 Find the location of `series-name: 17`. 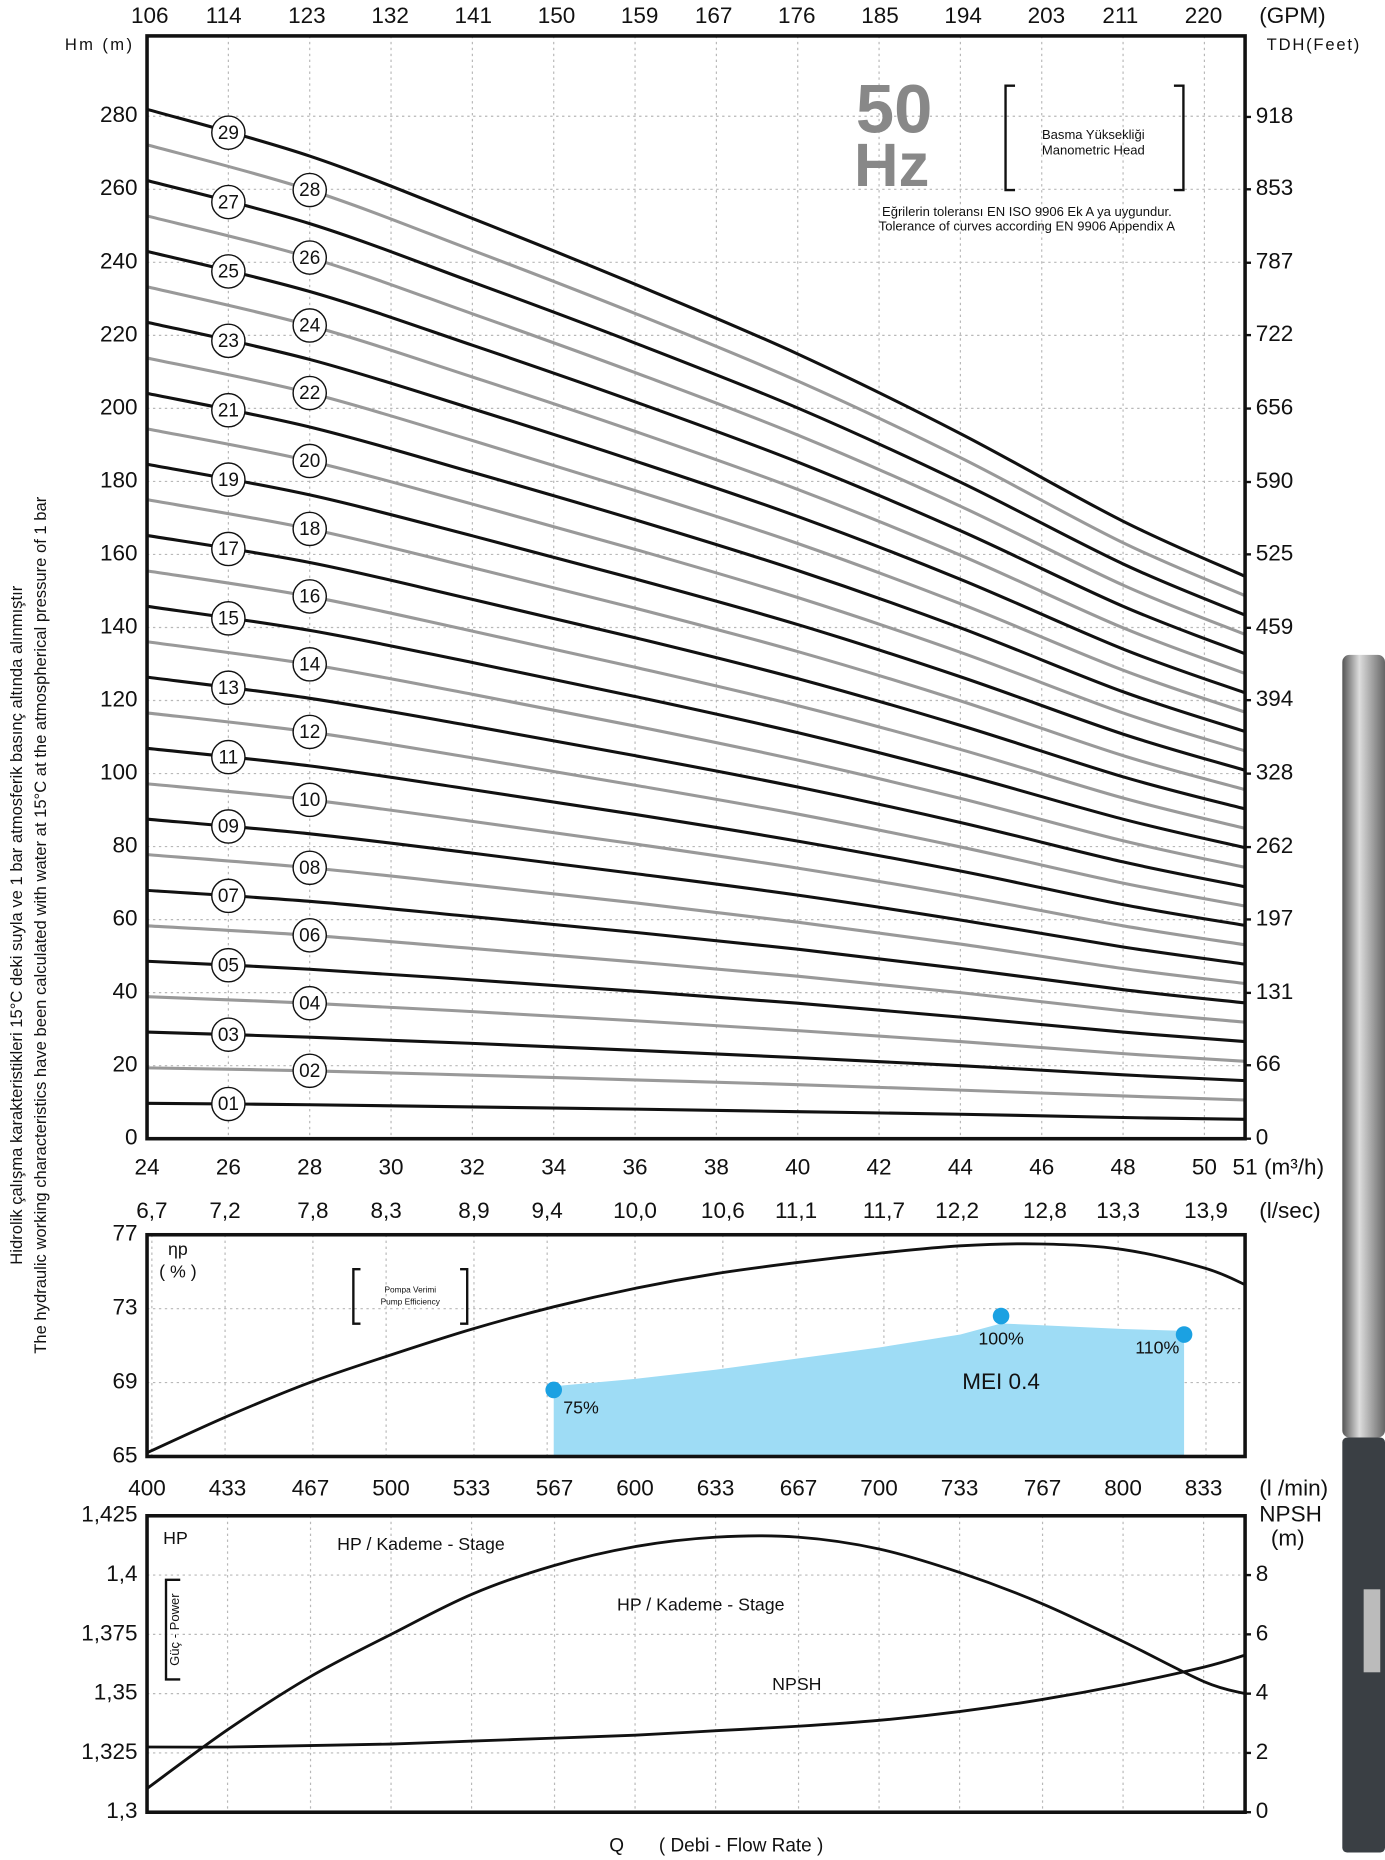

series-name: 17 is located at coordinates (228, 549).